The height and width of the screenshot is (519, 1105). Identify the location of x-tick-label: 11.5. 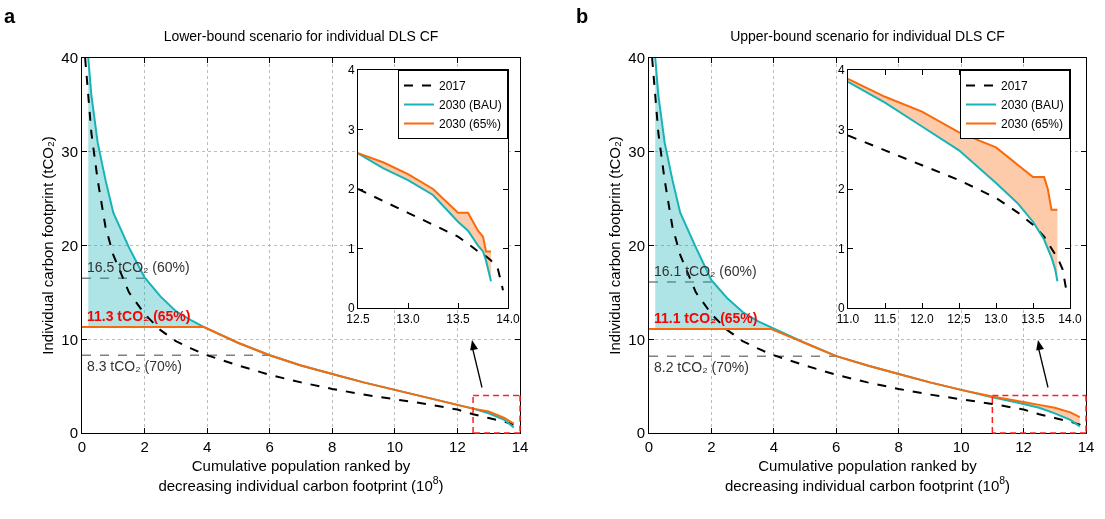
(885, 319).